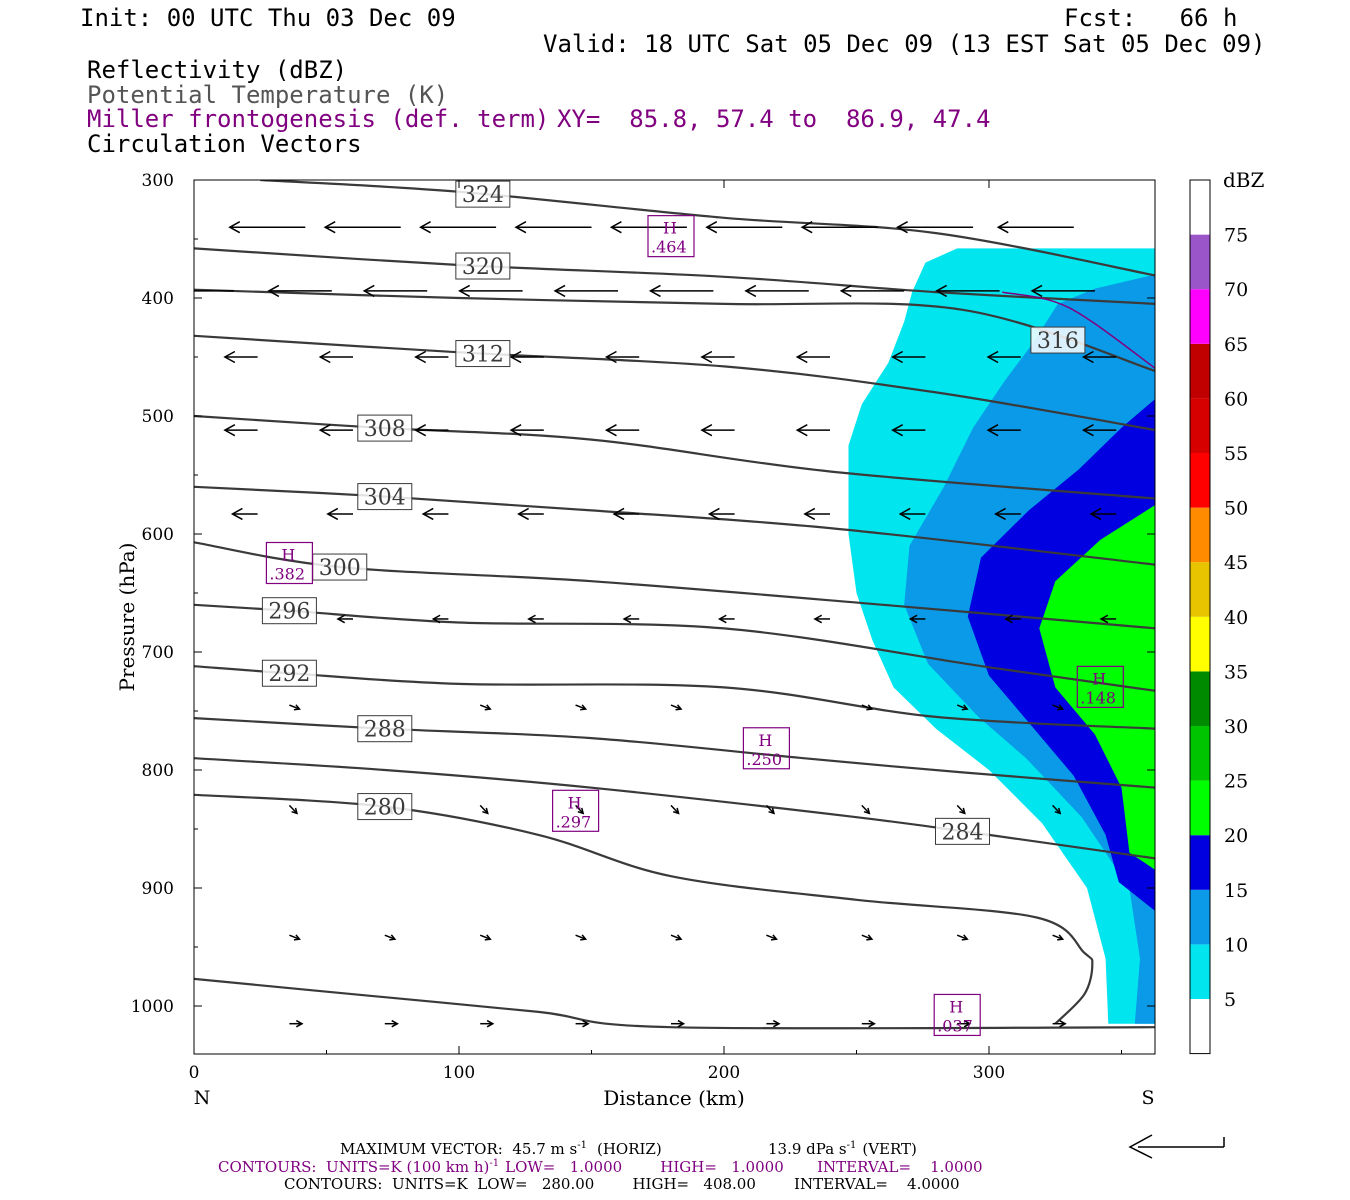 Image resolution: width=1350 pixels, height=1200 pixels. What do you see at coordinates (674, 1098) in the screenshot?
I see `x-axis-label: Distance (km)` at bounding box center [674, 1098].